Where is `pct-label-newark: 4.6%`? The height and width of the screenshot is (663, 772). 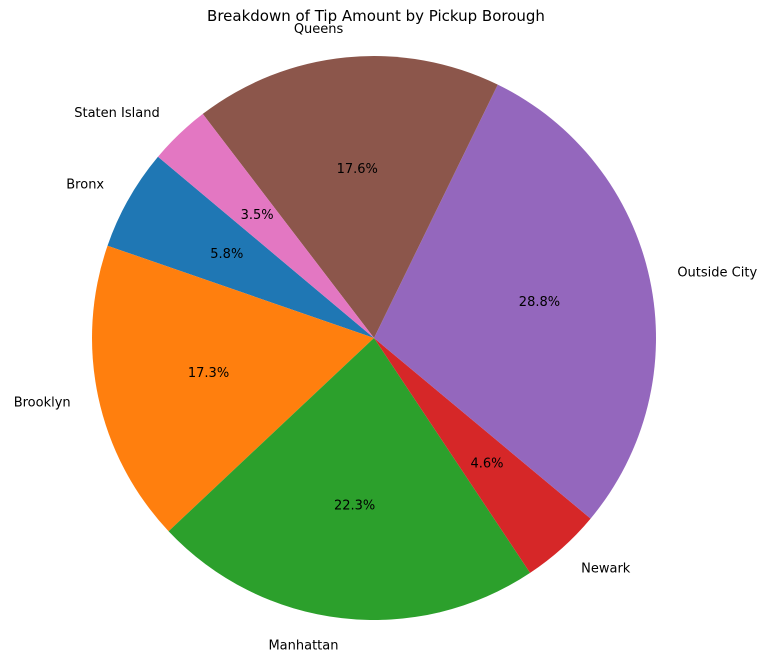
pct-label-newark: 4.6% is located at coordinates (486, 463).